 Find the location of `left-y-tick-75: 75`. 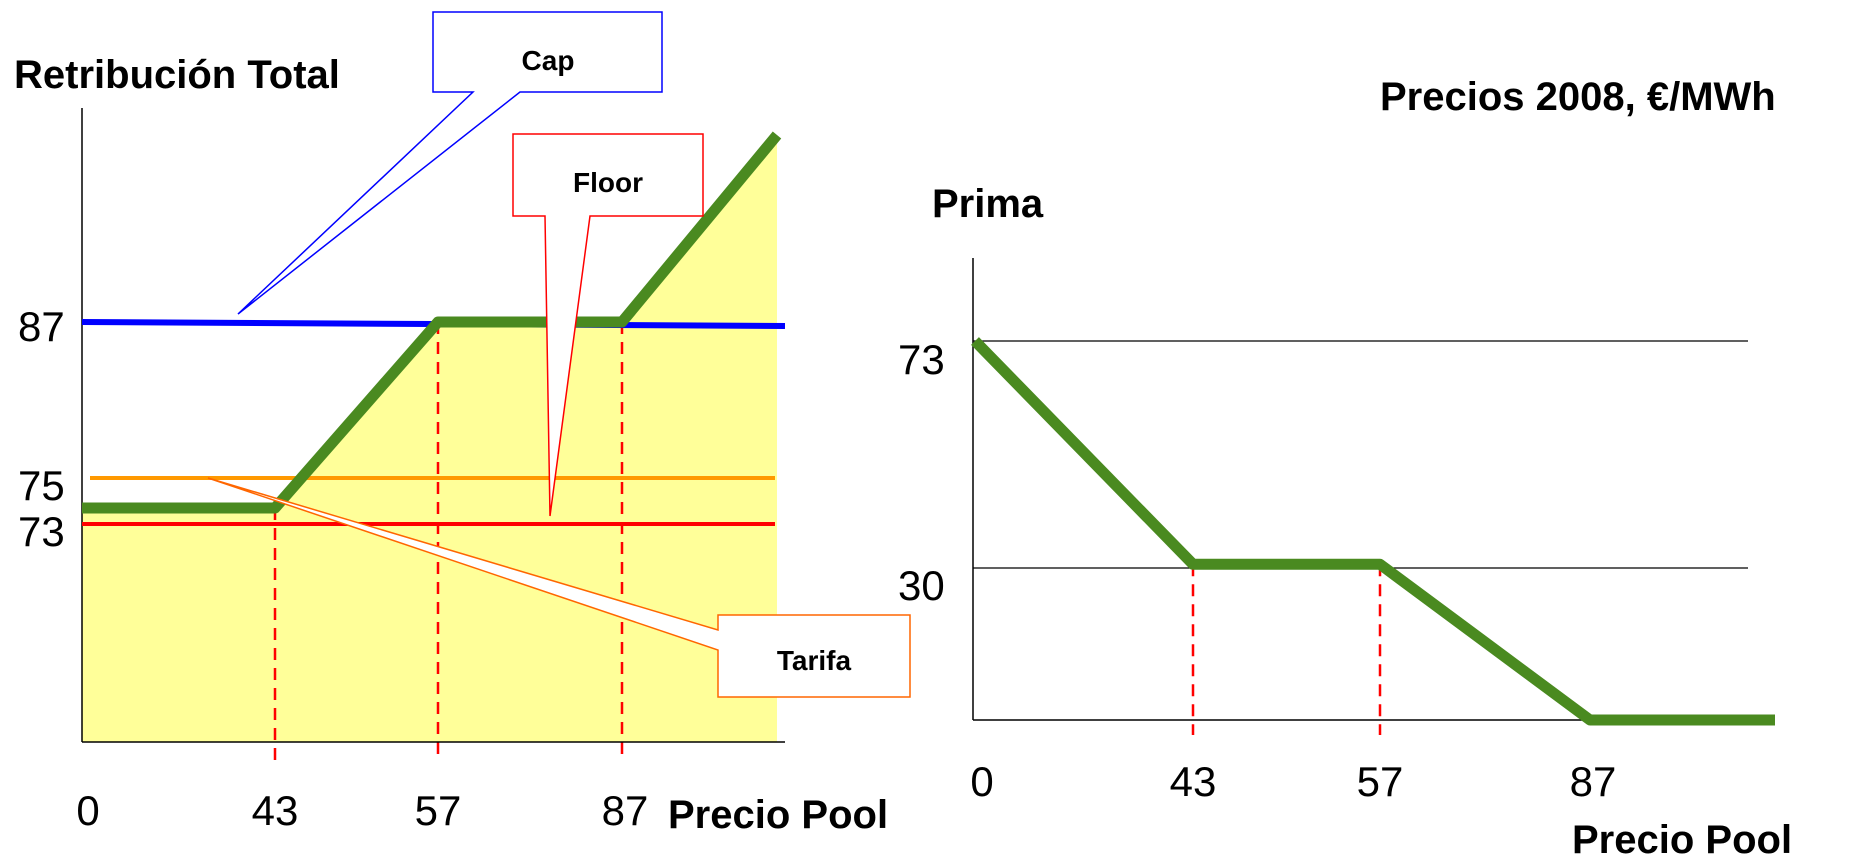

left-y-tick-75: 75 is located at coordinates (41, 485).